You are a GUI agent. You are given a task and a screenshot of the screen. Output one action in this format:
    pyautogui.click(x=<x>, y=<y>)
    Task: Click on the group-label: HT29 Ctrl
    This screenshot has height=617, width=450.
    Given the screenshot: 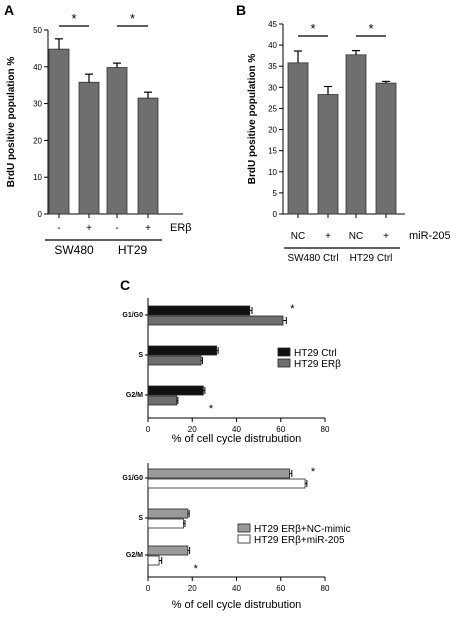 What is the action you would take?
    pyautogui.click(x=371, y=258)
    